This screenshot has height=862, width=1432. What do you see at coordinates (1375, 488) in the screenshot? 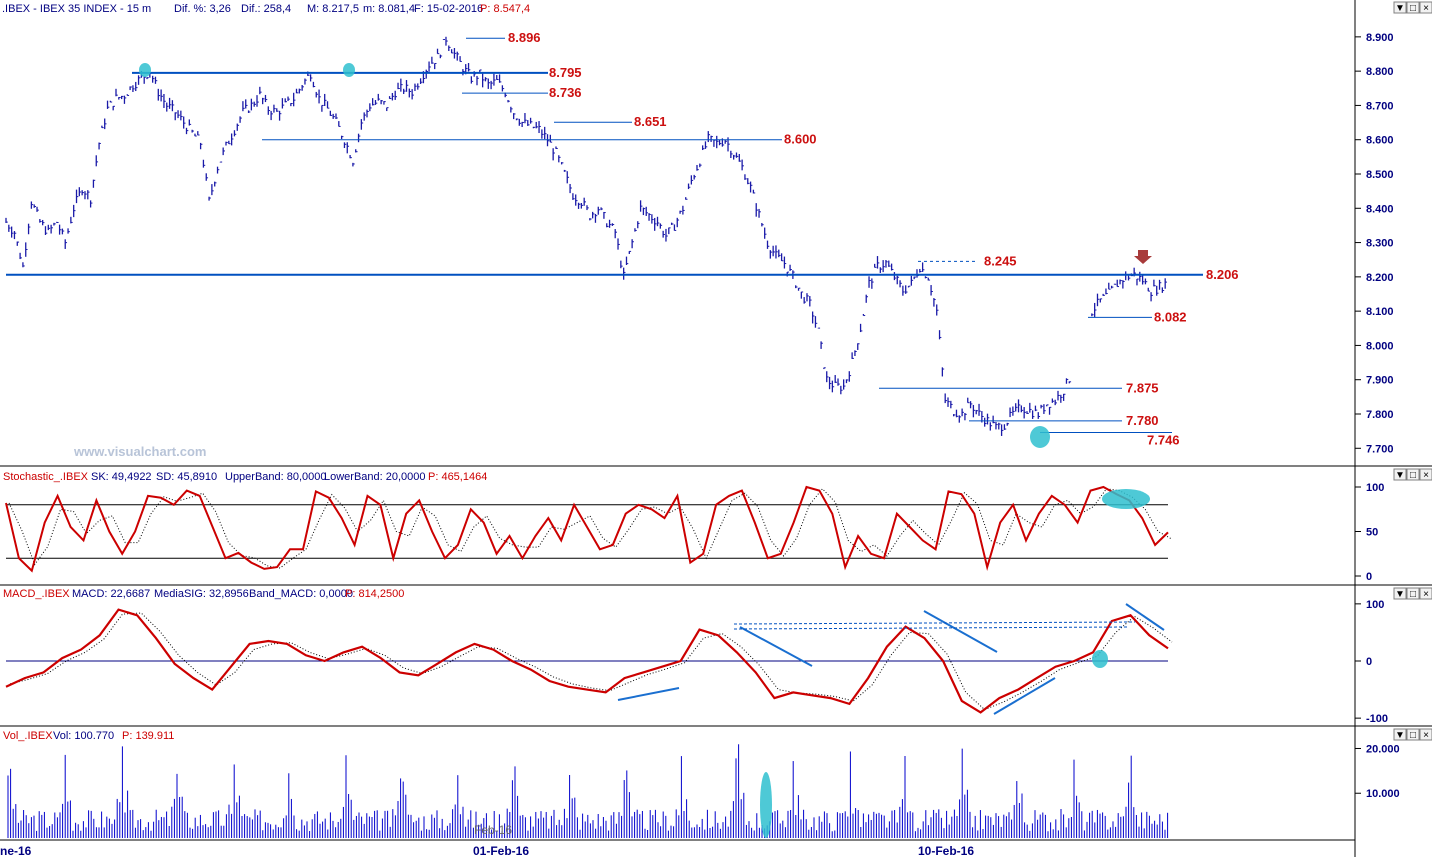
I see `stoch-y-tick-label: 100` at bounding box center [1375, 488].